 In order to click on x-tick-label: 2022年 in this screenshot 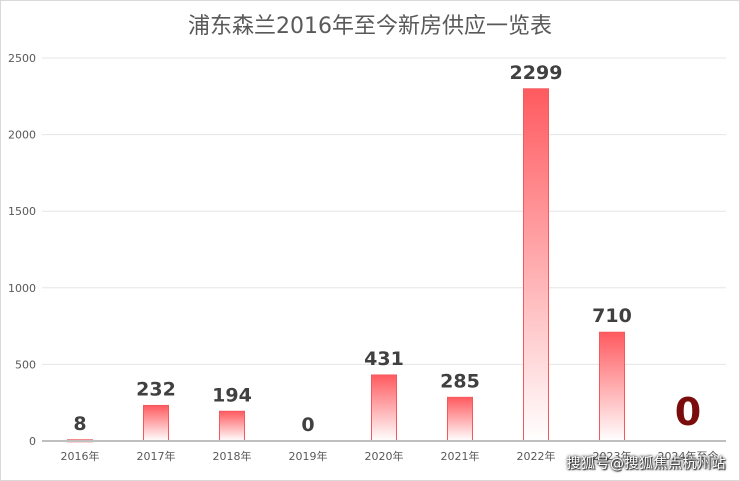, I will do `click(536, 456)`.